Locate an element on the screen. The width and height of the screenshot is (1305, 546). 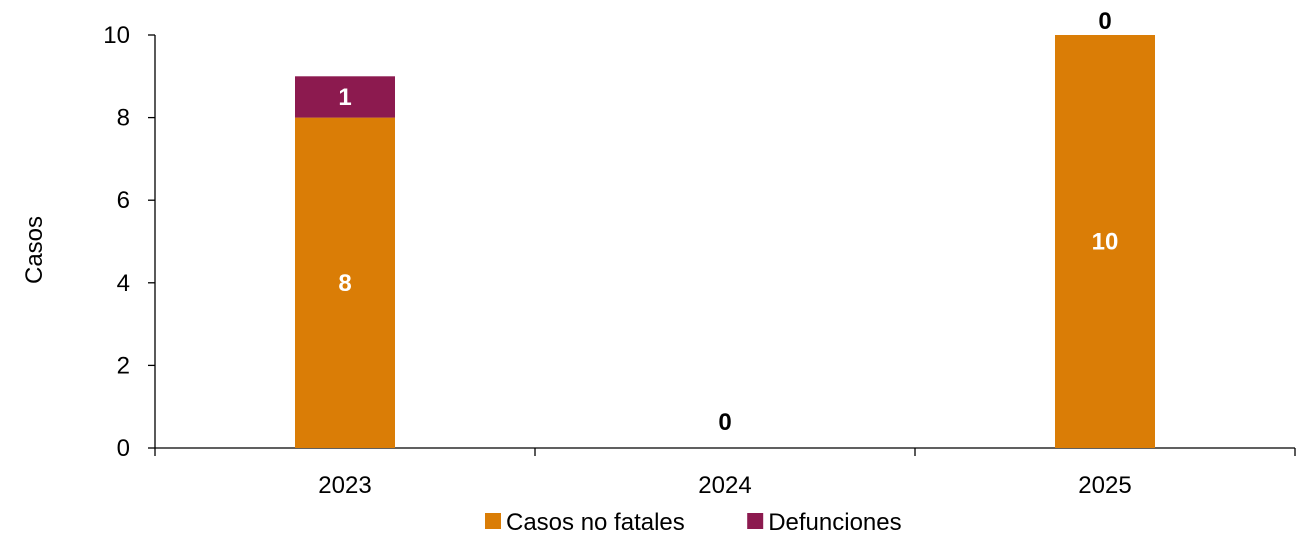
y-tick-label: 0 is located at coordinates (123, 448).